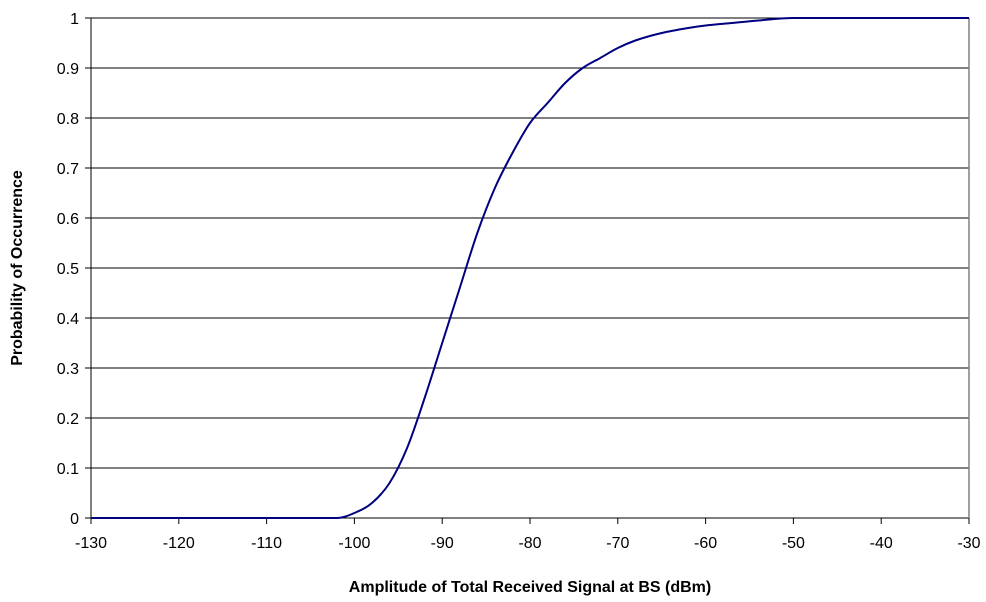 Image resolution: width=986 pixels, height=602 pixels. I want to click on x-tick-label: -70, so click(617, 543).